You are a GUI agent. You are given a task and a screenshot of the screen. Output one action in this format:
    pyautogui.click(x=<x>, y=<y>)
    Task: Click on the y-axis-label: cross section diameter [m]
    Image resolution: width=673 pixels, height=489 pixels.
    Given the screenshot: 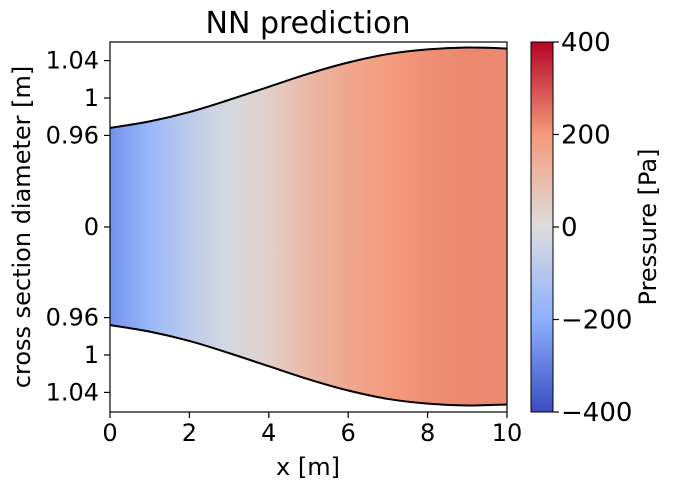 What is the action you would take?
    pyautogui.click(x=22, y=227)
    